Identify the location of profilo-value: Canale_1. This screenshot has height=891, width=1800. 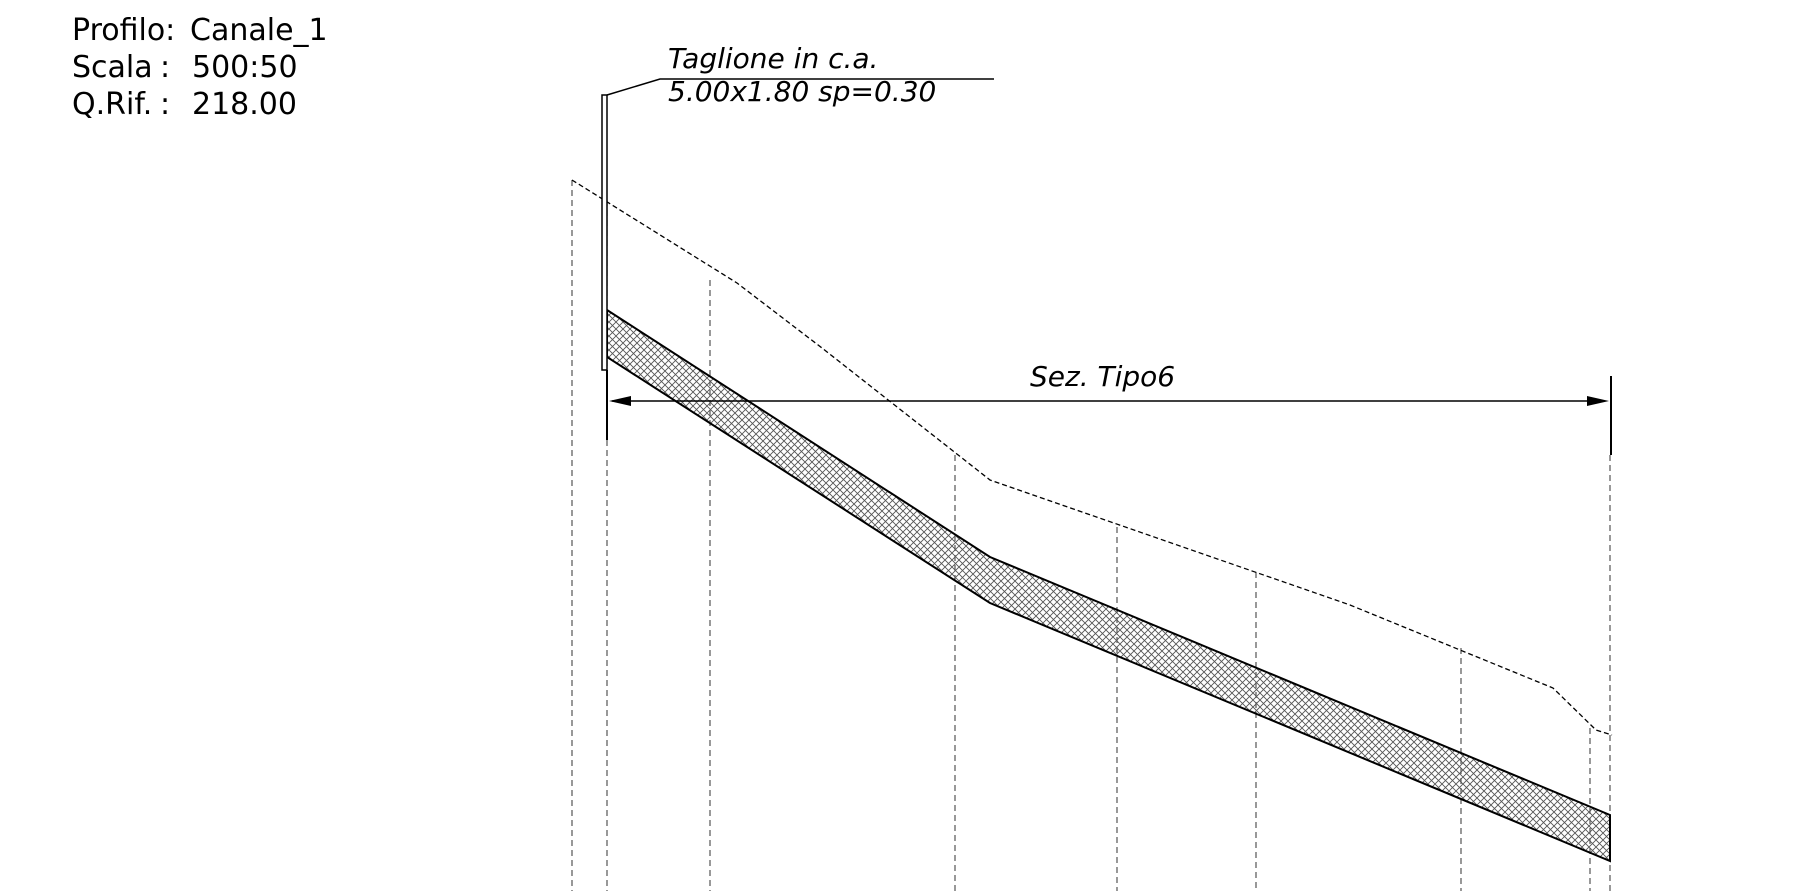
(259, 30).